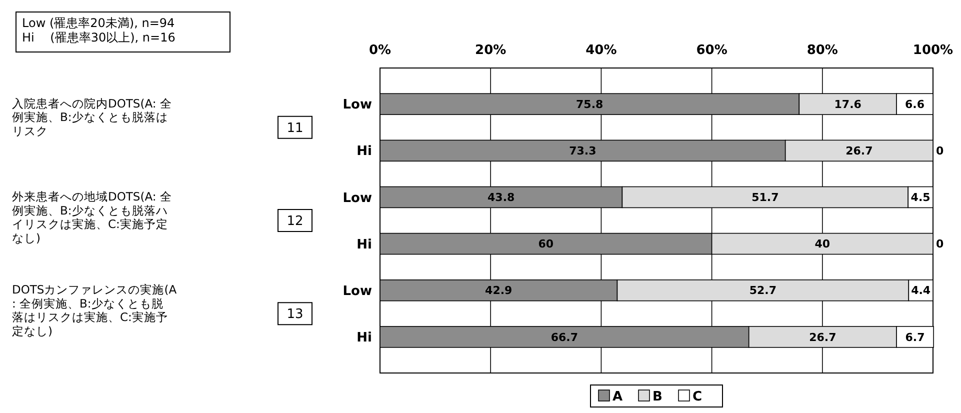 The image size is (961, 413). Describe the element at coordinates (94, 310) in the screenshot. I see `text: DOTSカンファレンスの実施(A: 全例実施、B:少なくとも脱落はリスクは実施、C:実施予定なし)` at that location.